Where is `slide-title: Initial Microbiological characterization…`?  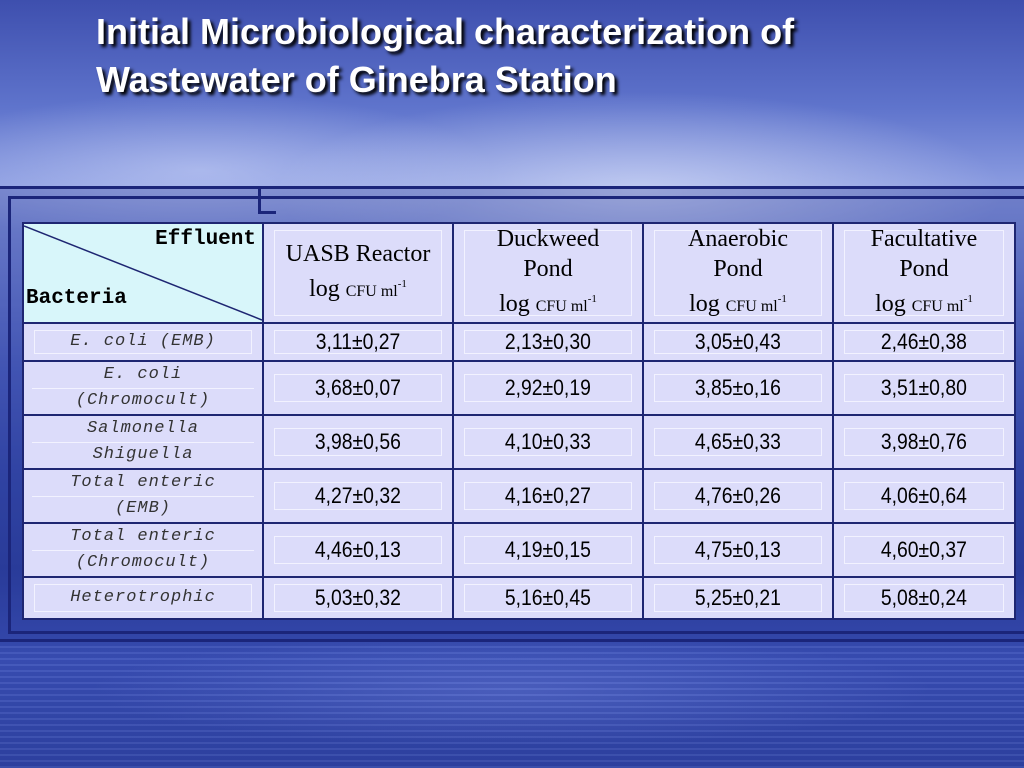 slide-title: Initial Microbiological characterization… is located at coordinates (445, 55).